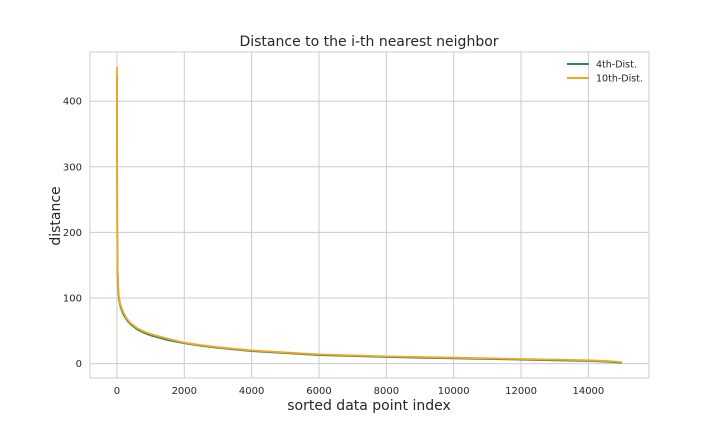 This screenshot has height=432, width=720. What do you see at coordinates (521, 391) in the screenshot?
I see `x-tick-label: 12000` at bounding box center [521, 391].